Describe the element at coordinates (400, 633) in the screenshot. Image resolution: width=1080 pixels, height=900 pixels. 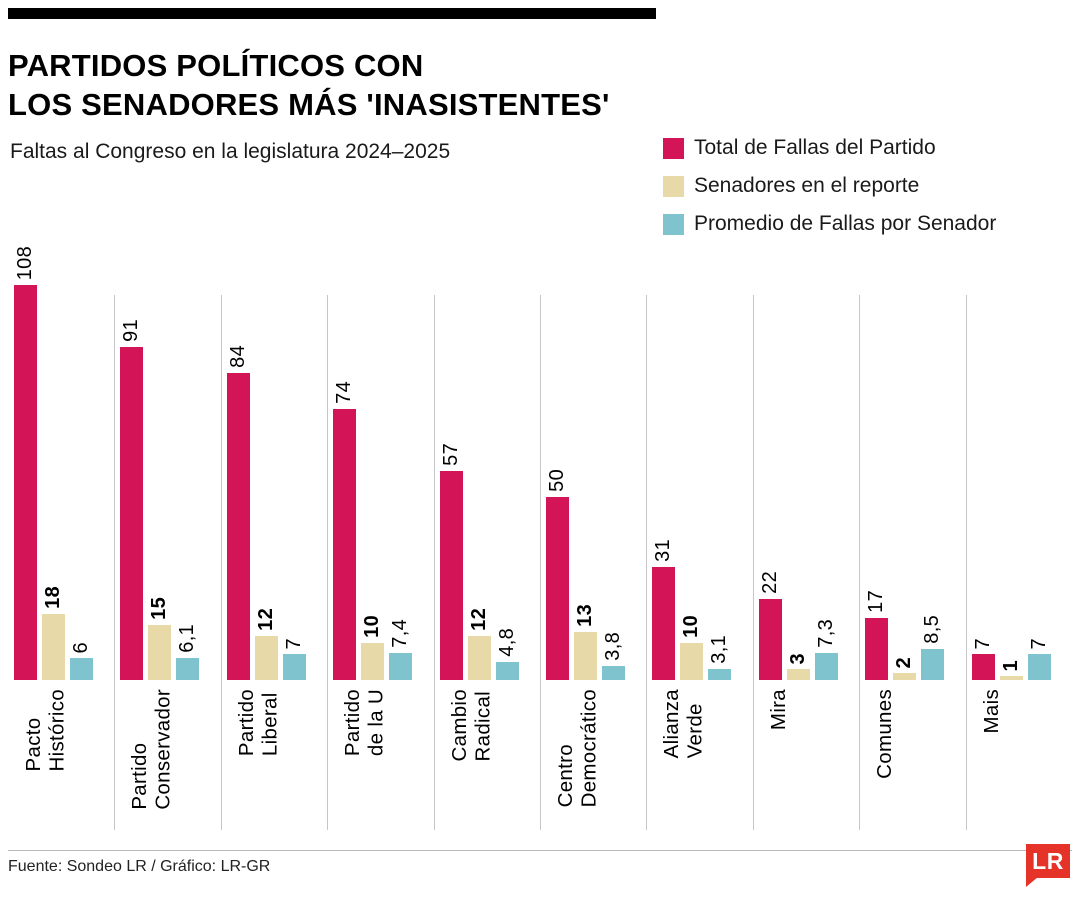
I see `value-label-promedio-fallas: 7,4` at that location.